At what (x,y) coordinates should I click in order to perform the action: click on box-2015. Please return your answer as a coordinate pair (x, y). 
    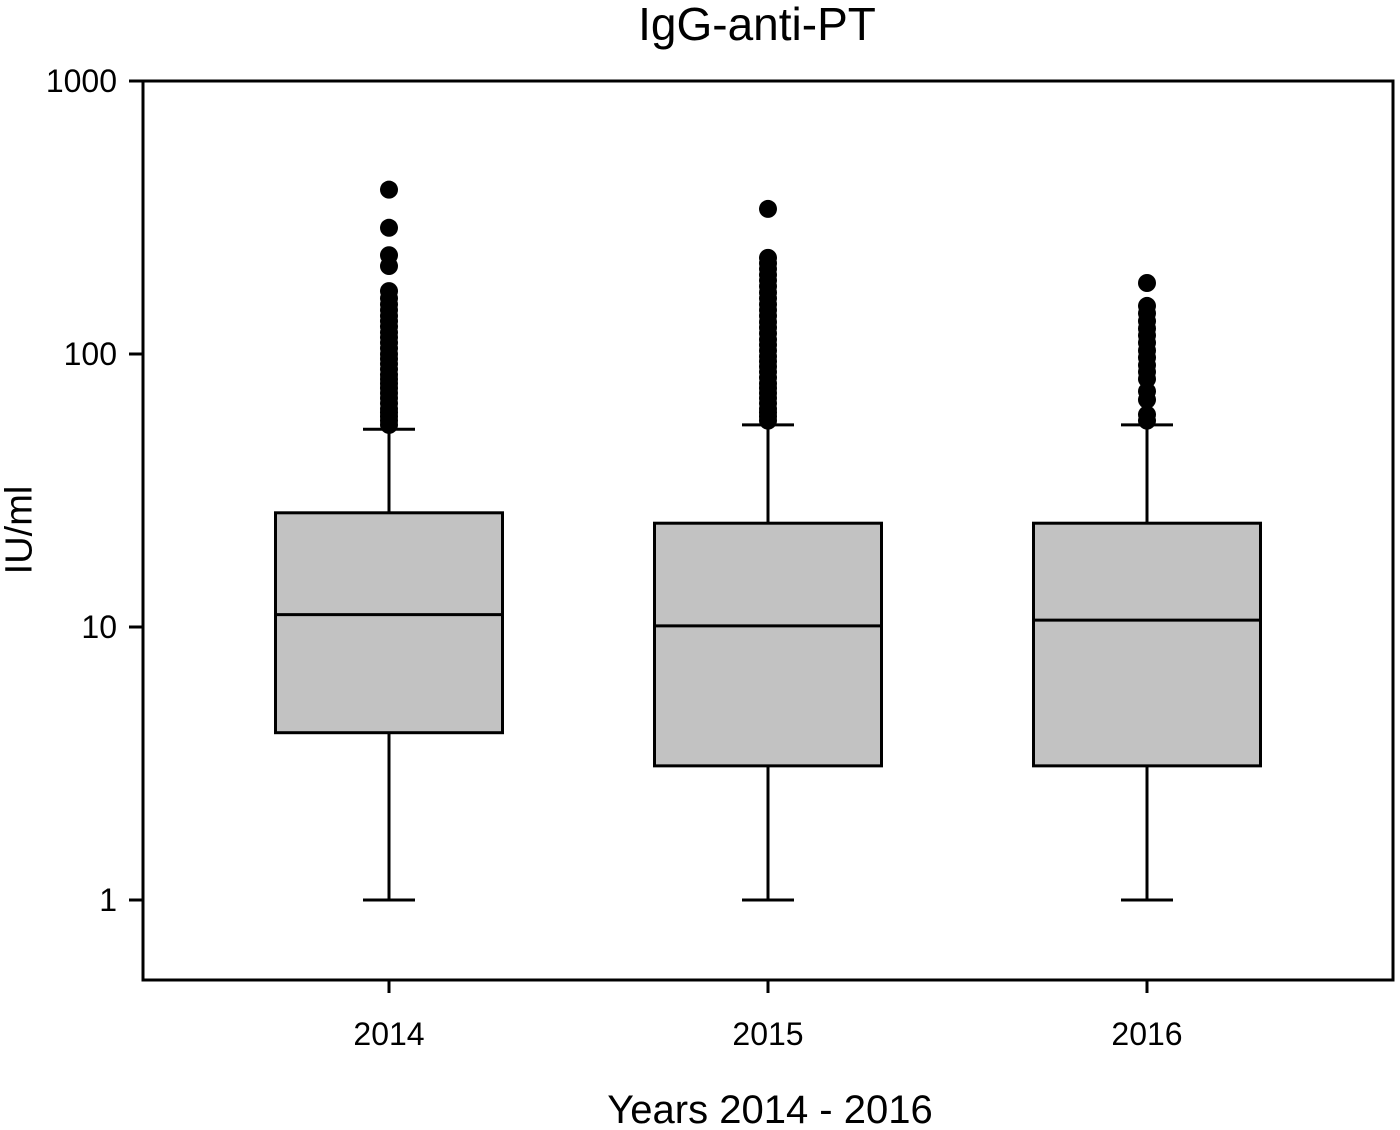
    Looking at the image, I should click on (768, 644).